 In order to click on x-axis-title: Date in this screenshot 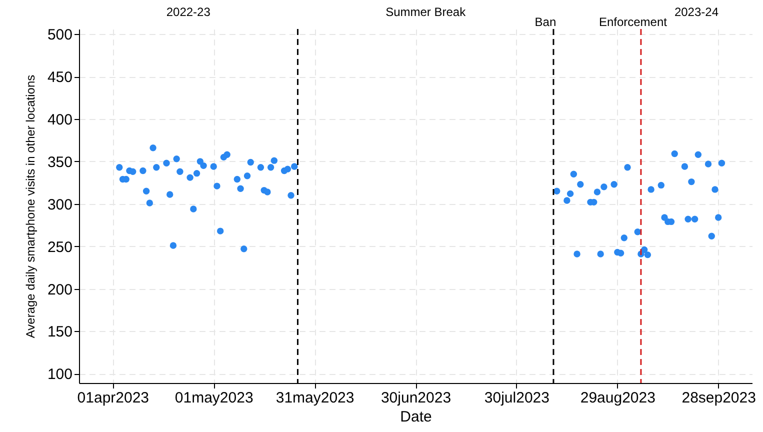, I will do `click(416, 417)`.